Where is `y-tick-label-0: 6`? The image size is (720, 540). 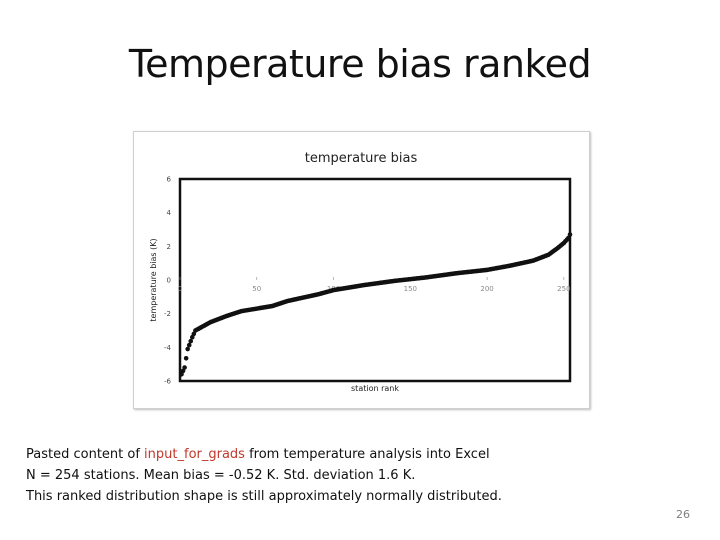
y-tick-label-0: 6 is located at coordinates (169, 180).